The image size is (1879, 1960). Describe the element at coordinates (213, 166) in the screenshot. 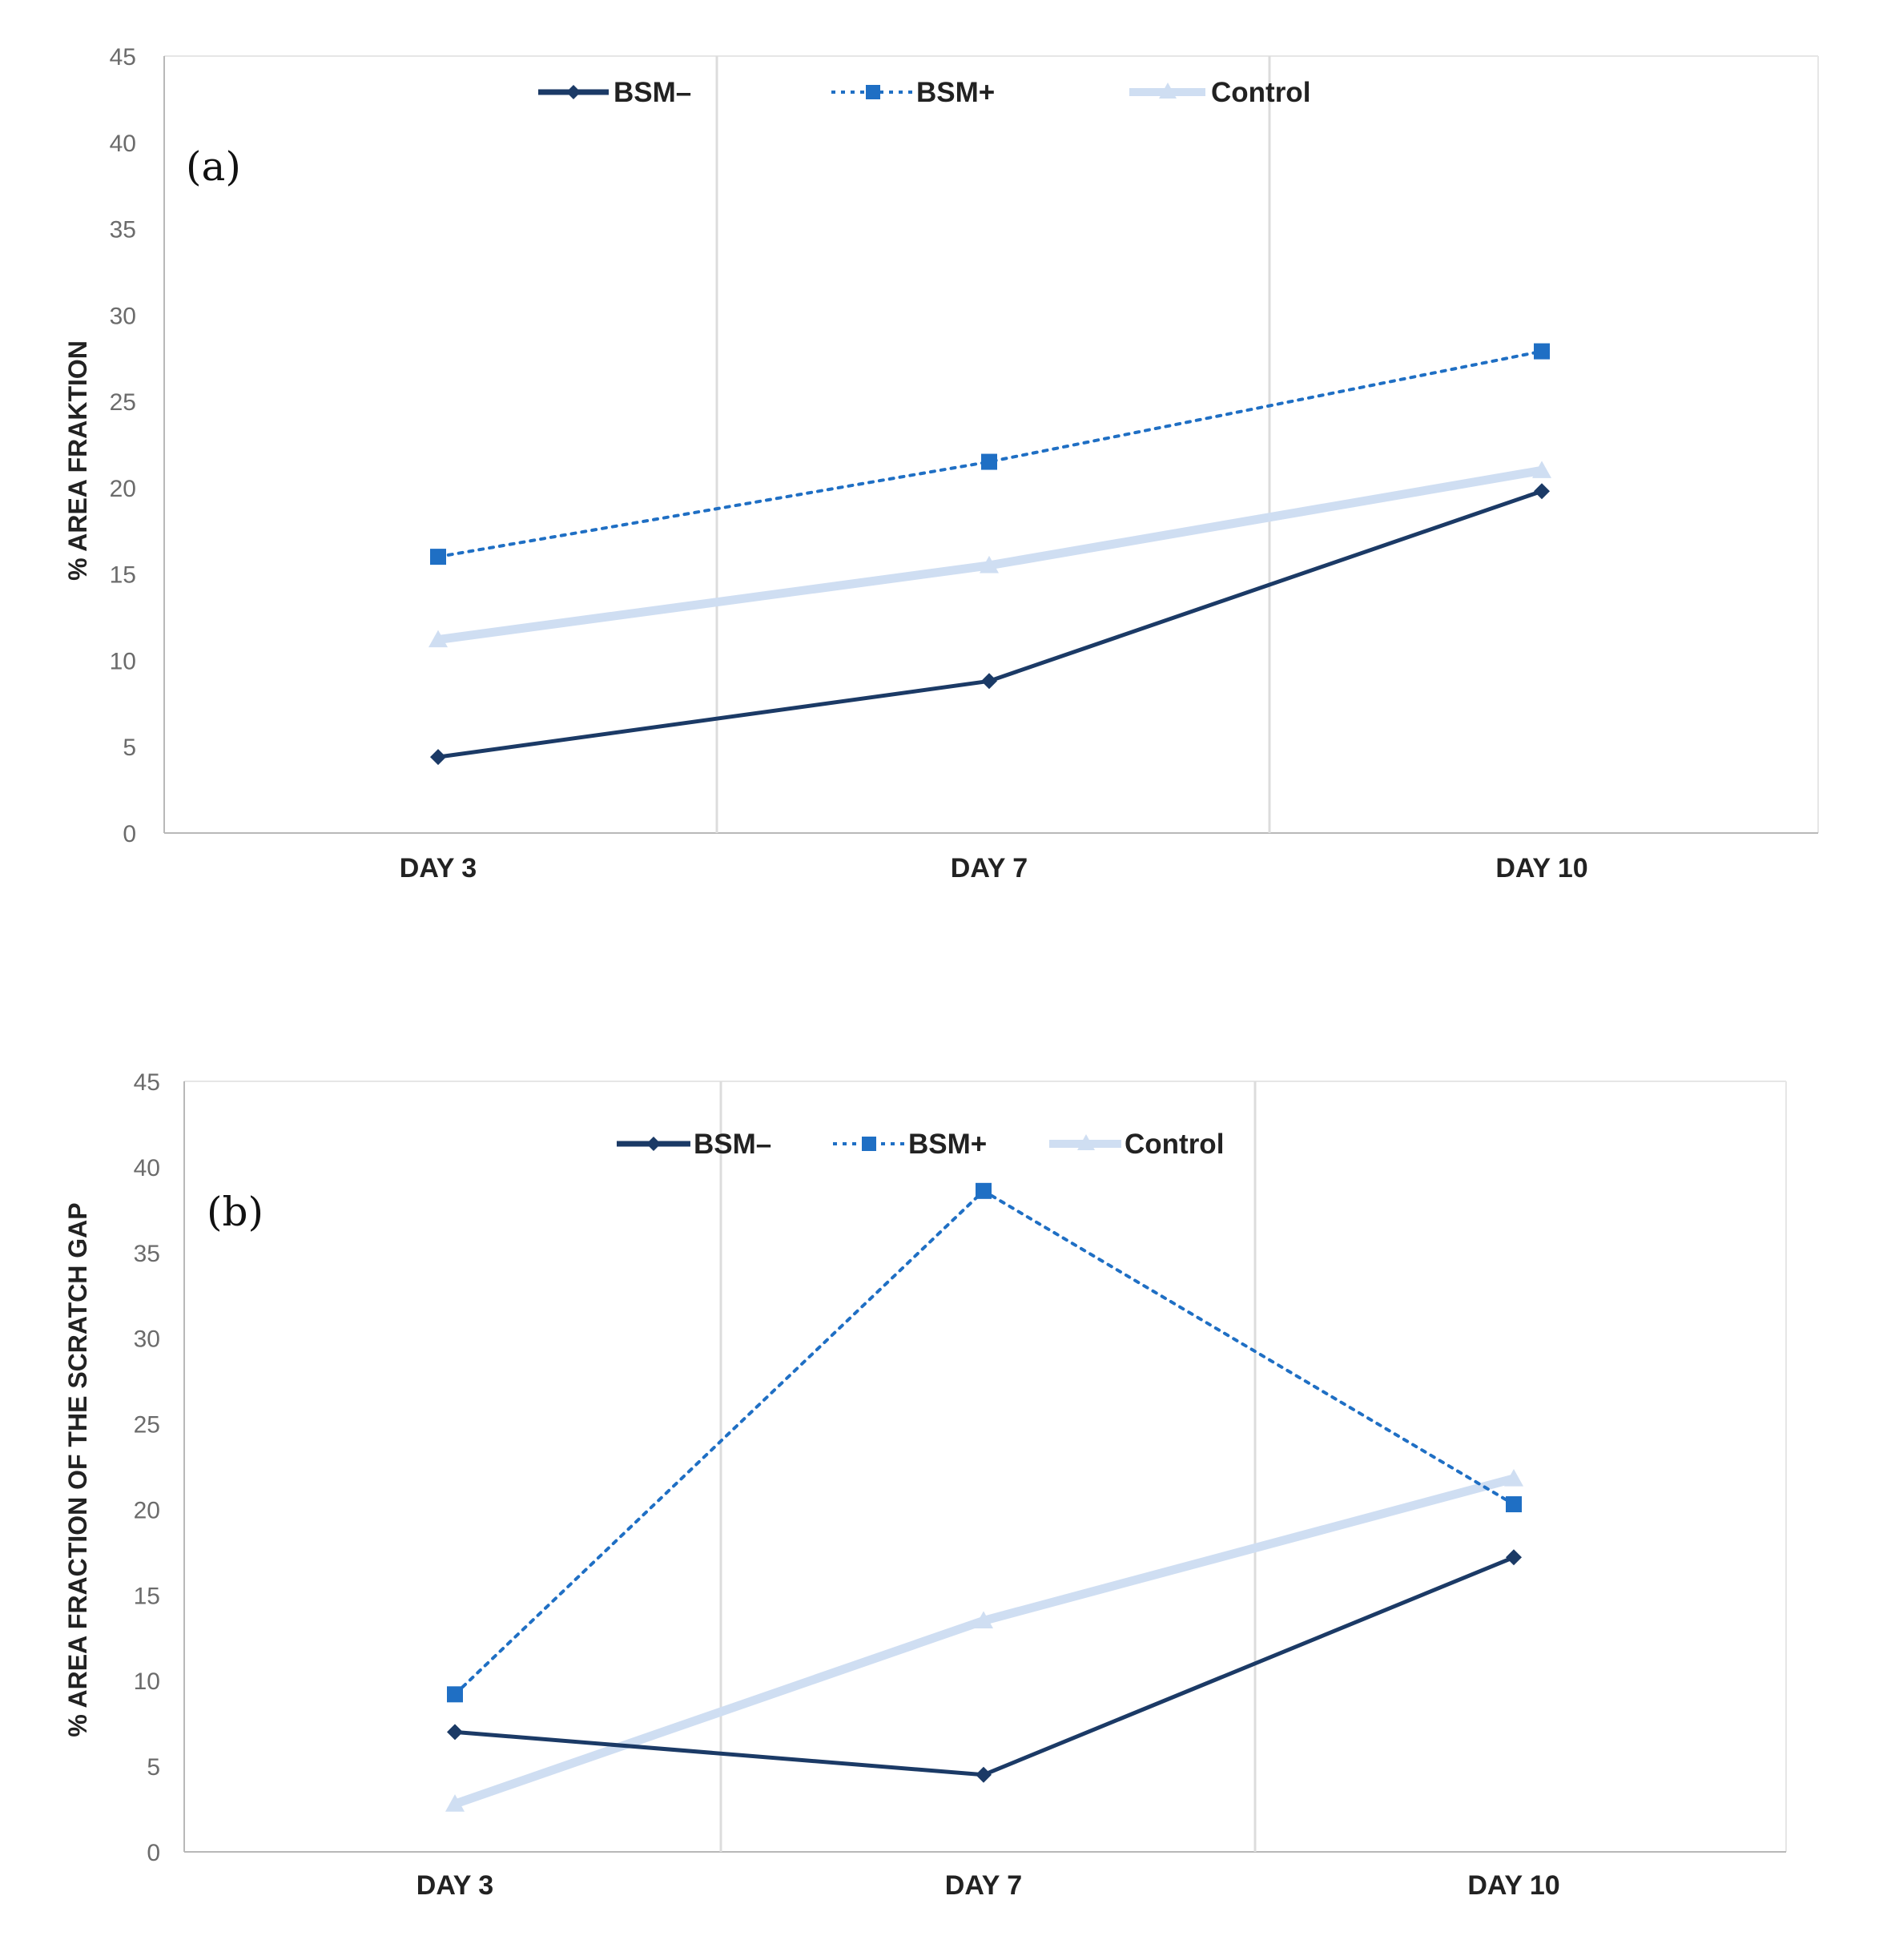

I see `panel-label: (a)` at that location.